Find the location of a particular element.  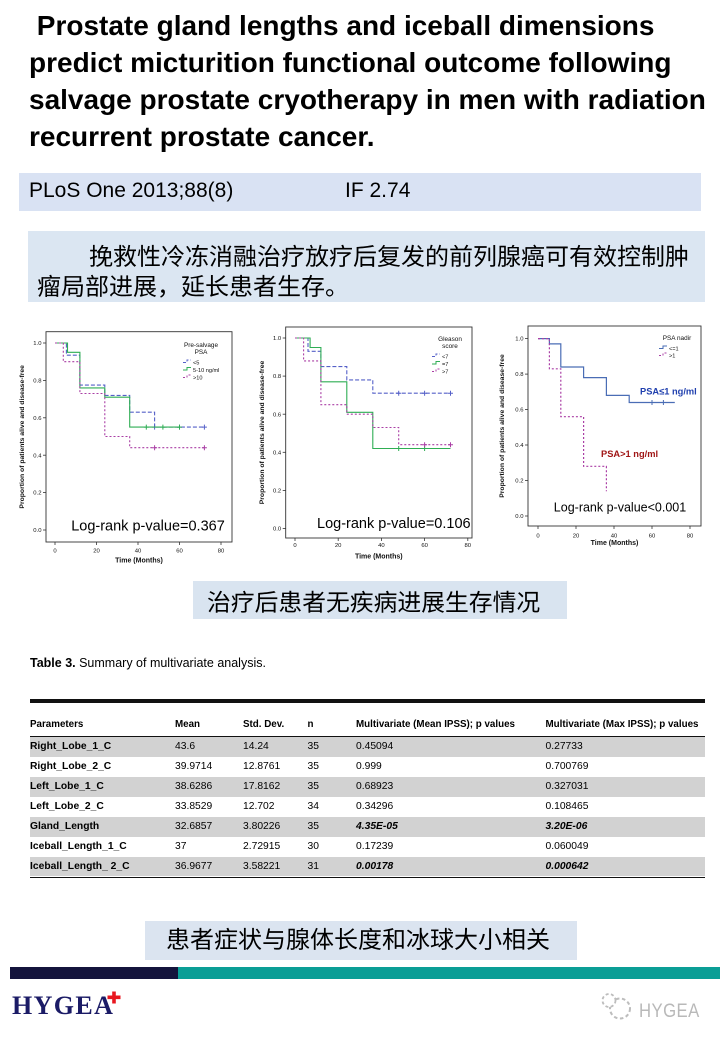

svg-text: Pre-salvage is located at coordinates (201, 345).